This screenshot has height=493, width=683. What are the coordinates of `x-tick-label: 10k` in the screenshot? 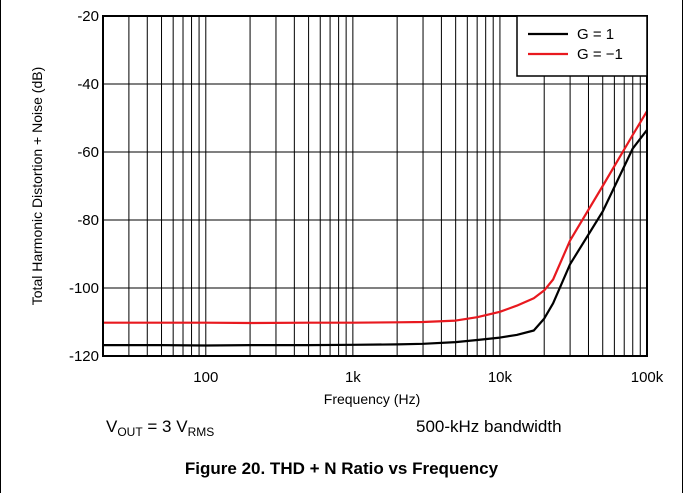 It's located at (500, 377).